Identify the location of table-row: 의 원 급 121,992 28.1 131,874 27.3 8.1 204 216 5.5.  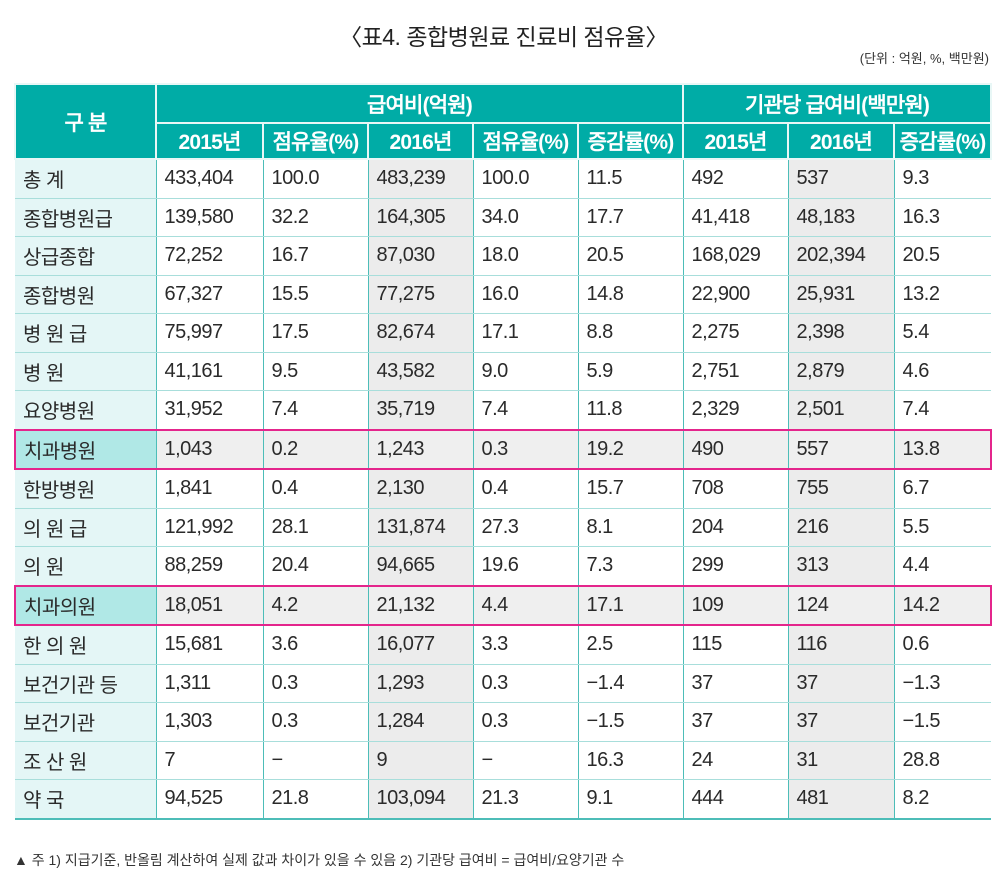
(503, 527).